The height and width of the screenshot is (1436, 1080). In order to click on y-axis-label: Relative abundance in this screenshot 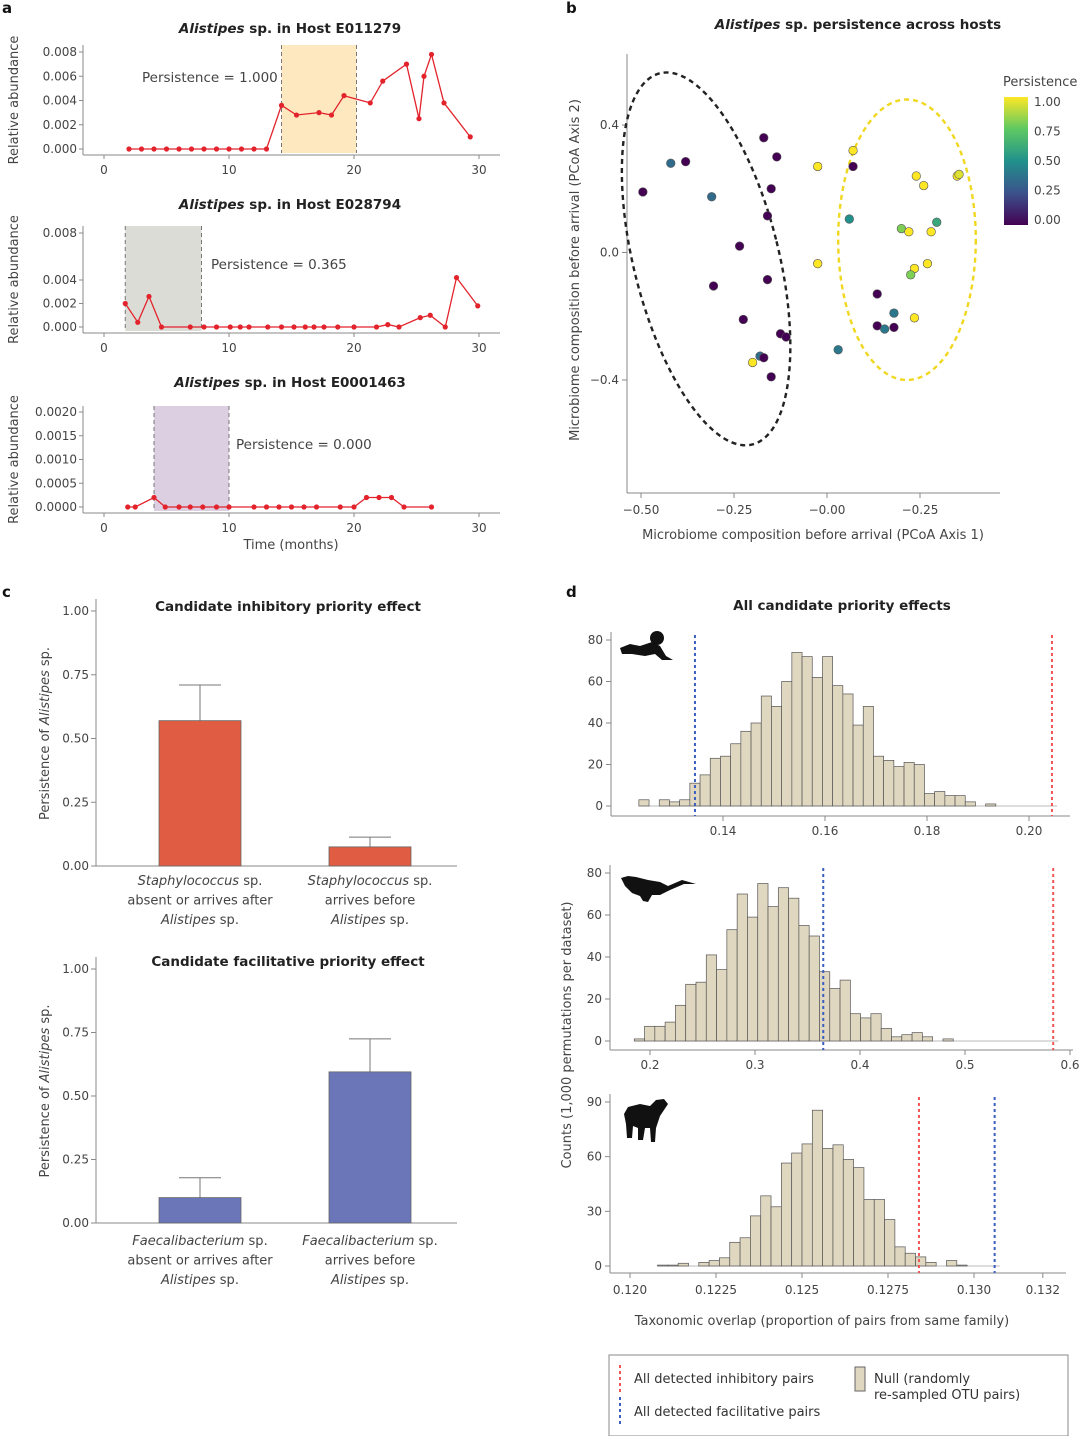, I will do `click(14, 459)`.